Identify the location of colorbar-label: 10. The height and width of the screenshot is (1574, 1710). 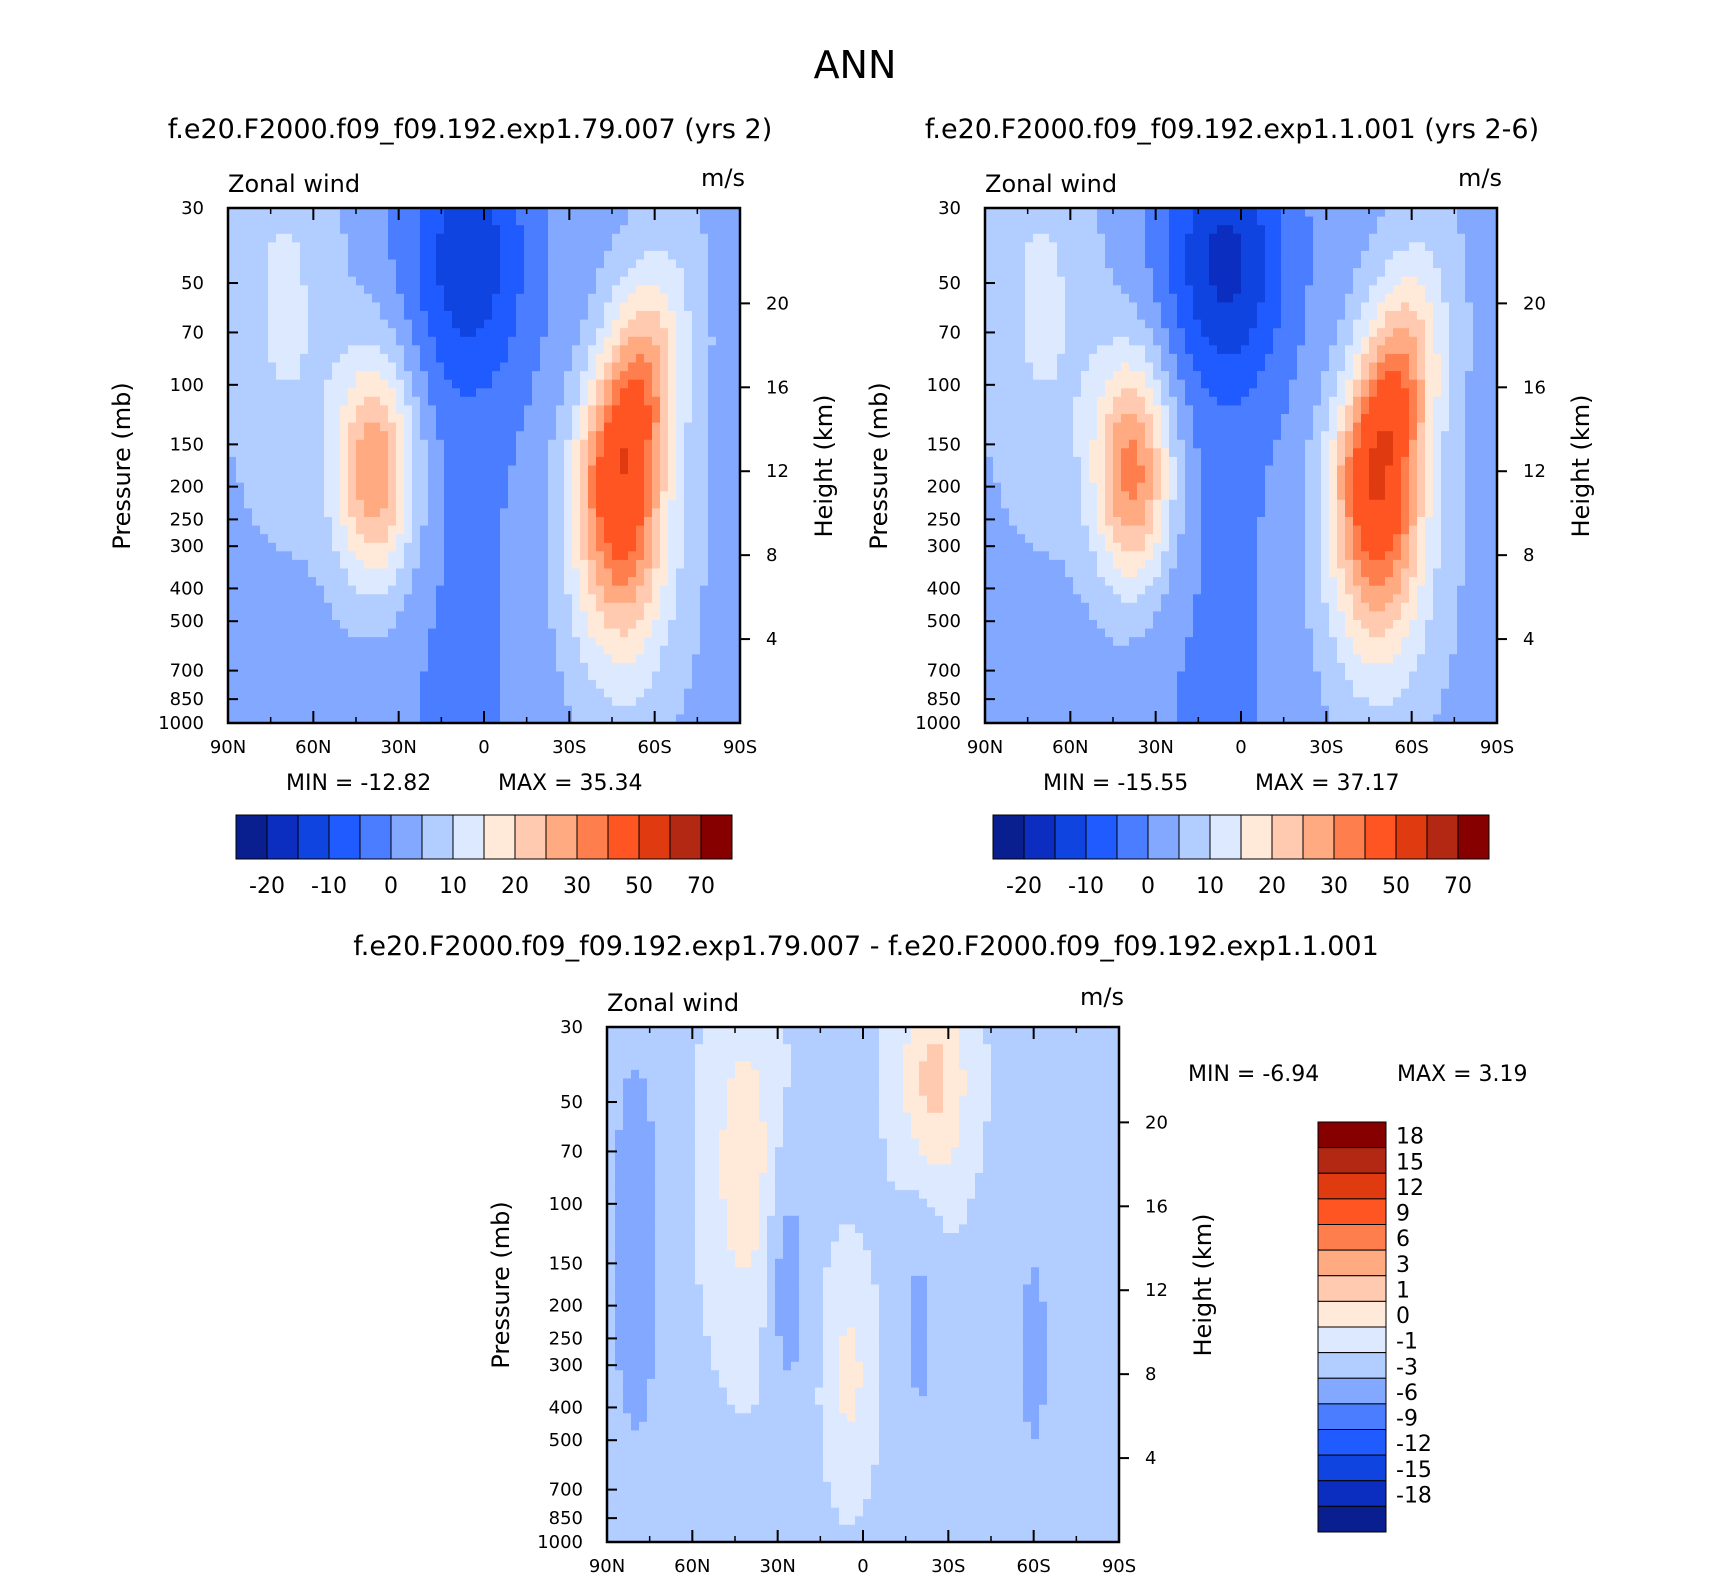
(453, 886).